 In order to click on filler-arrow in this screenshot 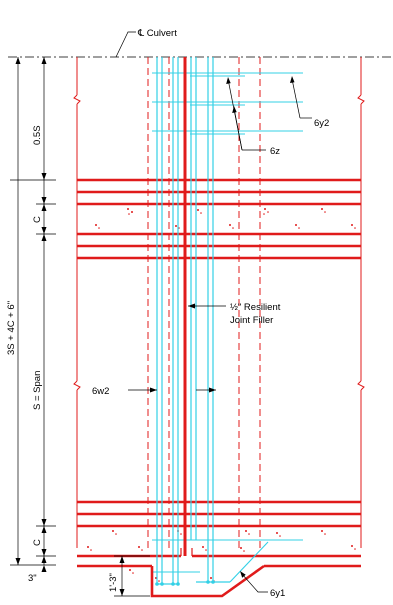, I will do `click(191, 306)`.